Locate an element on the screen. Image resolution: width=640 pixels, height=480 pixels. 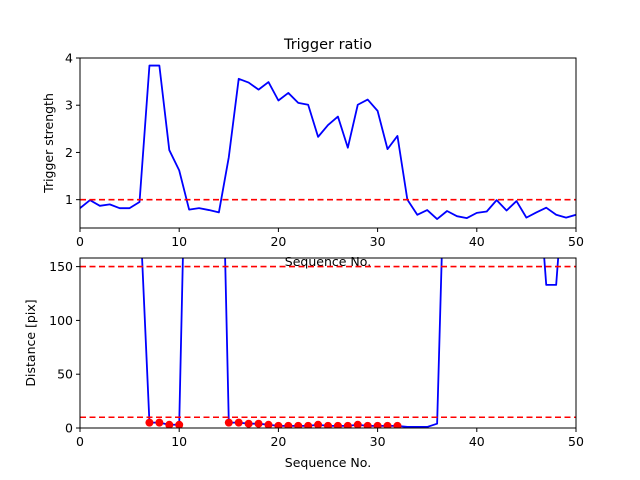
y-tick-label: 100 is located at coordinates (61, 320).